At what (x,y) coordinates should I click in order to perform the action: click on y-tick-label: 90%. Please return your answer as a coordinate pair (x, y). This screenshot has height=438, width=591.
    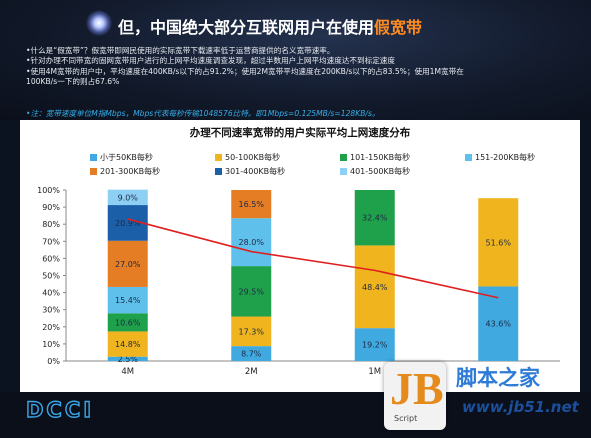
    Looking at the image, I should click on (51, 207).